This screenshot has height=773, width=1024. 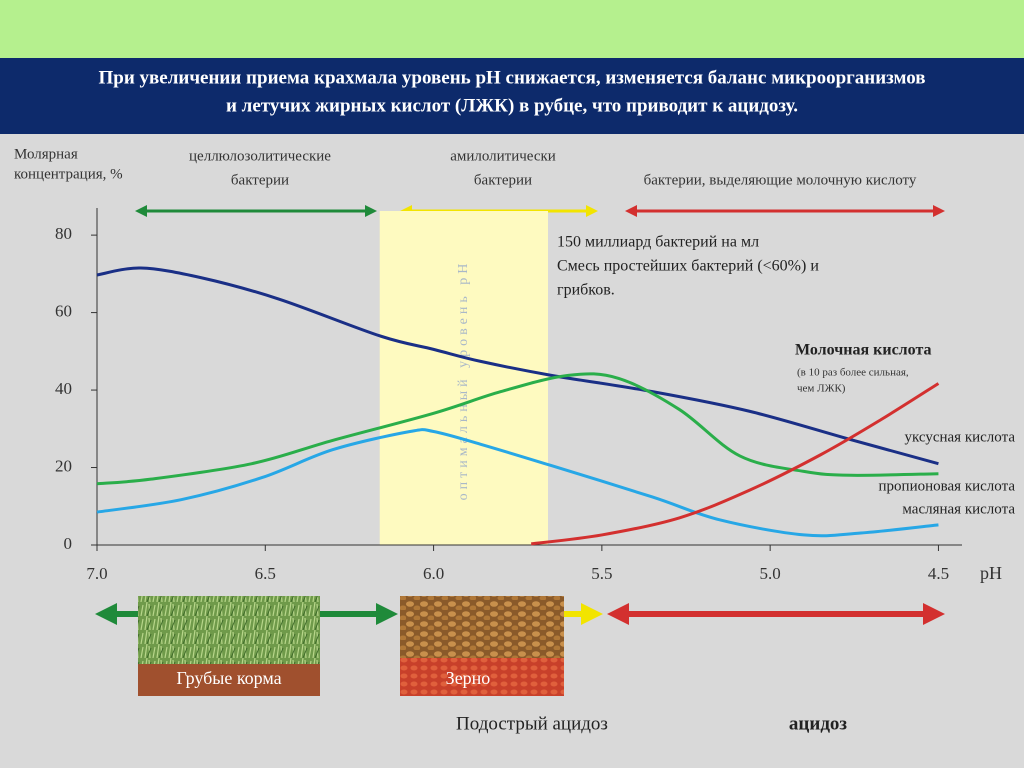 What do you see at coordinates (229, 630) in the screenshot?
I see `grass-image` at bounding box center [229, 630].